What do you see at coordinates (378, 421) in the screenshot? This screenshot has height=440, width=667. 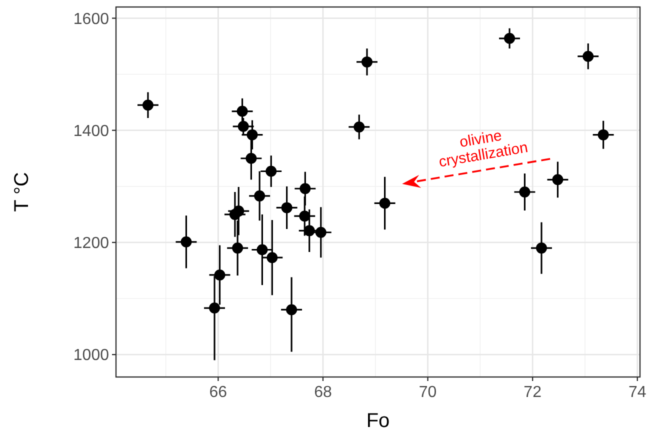 I see `x-axis-title: Fo` at bounding box center [378, 421].